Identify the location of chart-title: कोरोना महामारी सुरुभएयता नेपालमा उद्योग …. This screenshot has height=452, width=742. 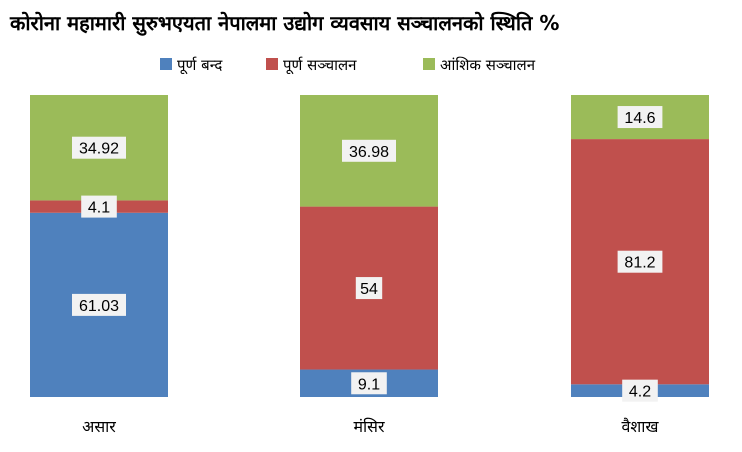
(284, 23).